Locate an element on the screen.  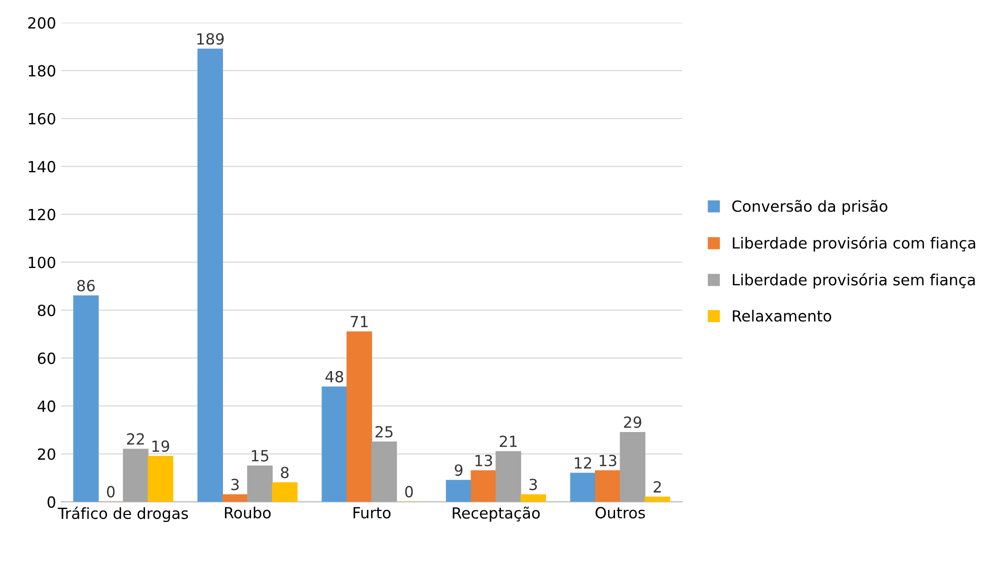
x-tick-label: Roubo is located at coordinates (247, 512).